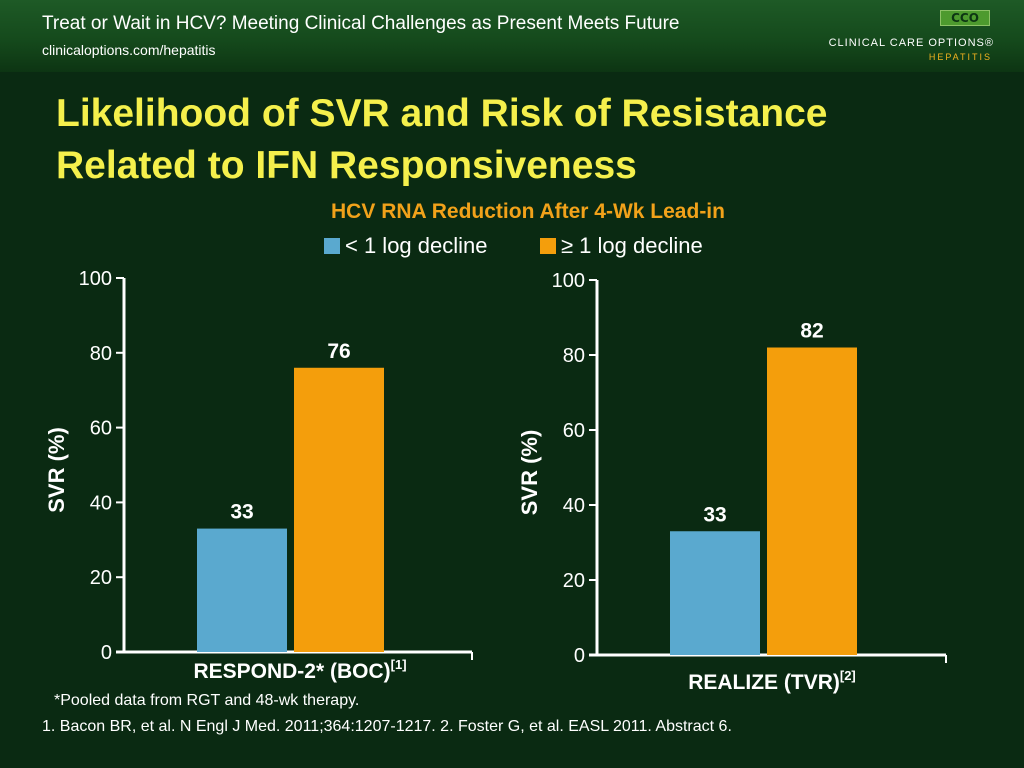  What do you see at coordinates (56, 470) in the screenshot?
I see `chart-1-y-axis-label: SVR (%)` at bounding box center [56, 470].